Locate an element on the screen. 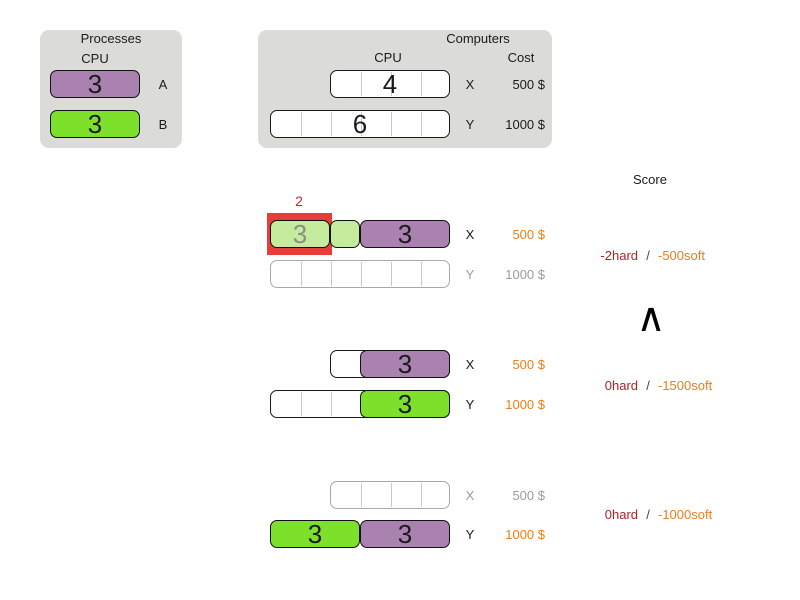  process-a-cpu-value: 3 is located at coordinates (95, 83).